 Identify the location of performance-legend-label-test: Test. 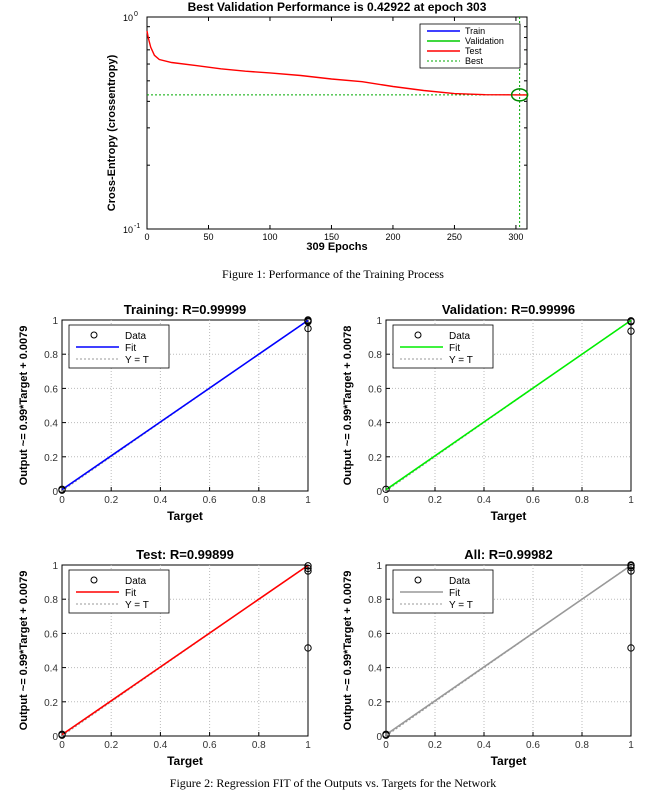
(473, 51).